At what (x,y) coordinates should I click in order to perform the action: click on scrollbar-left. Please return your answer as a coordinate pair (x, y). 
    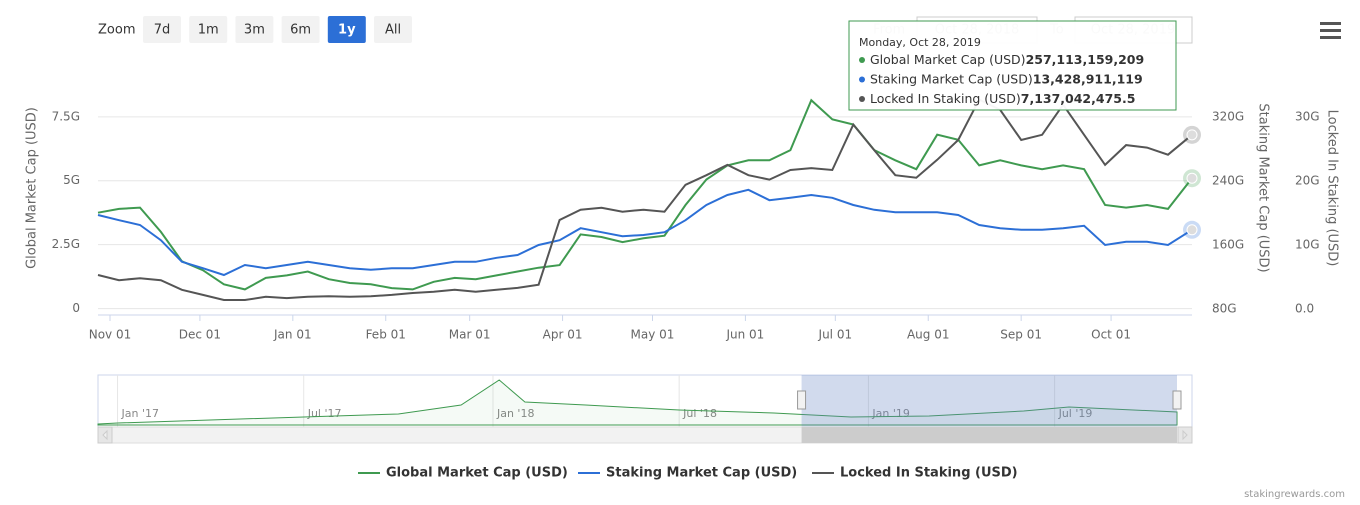
    Looking at the image, I should click on (105, 435).